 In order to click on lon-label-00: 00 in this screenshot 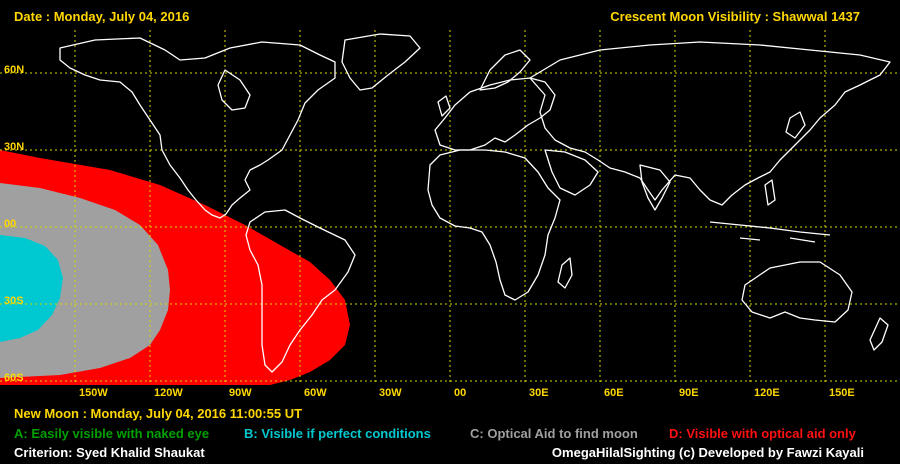, I will do `click(460, 393)`.